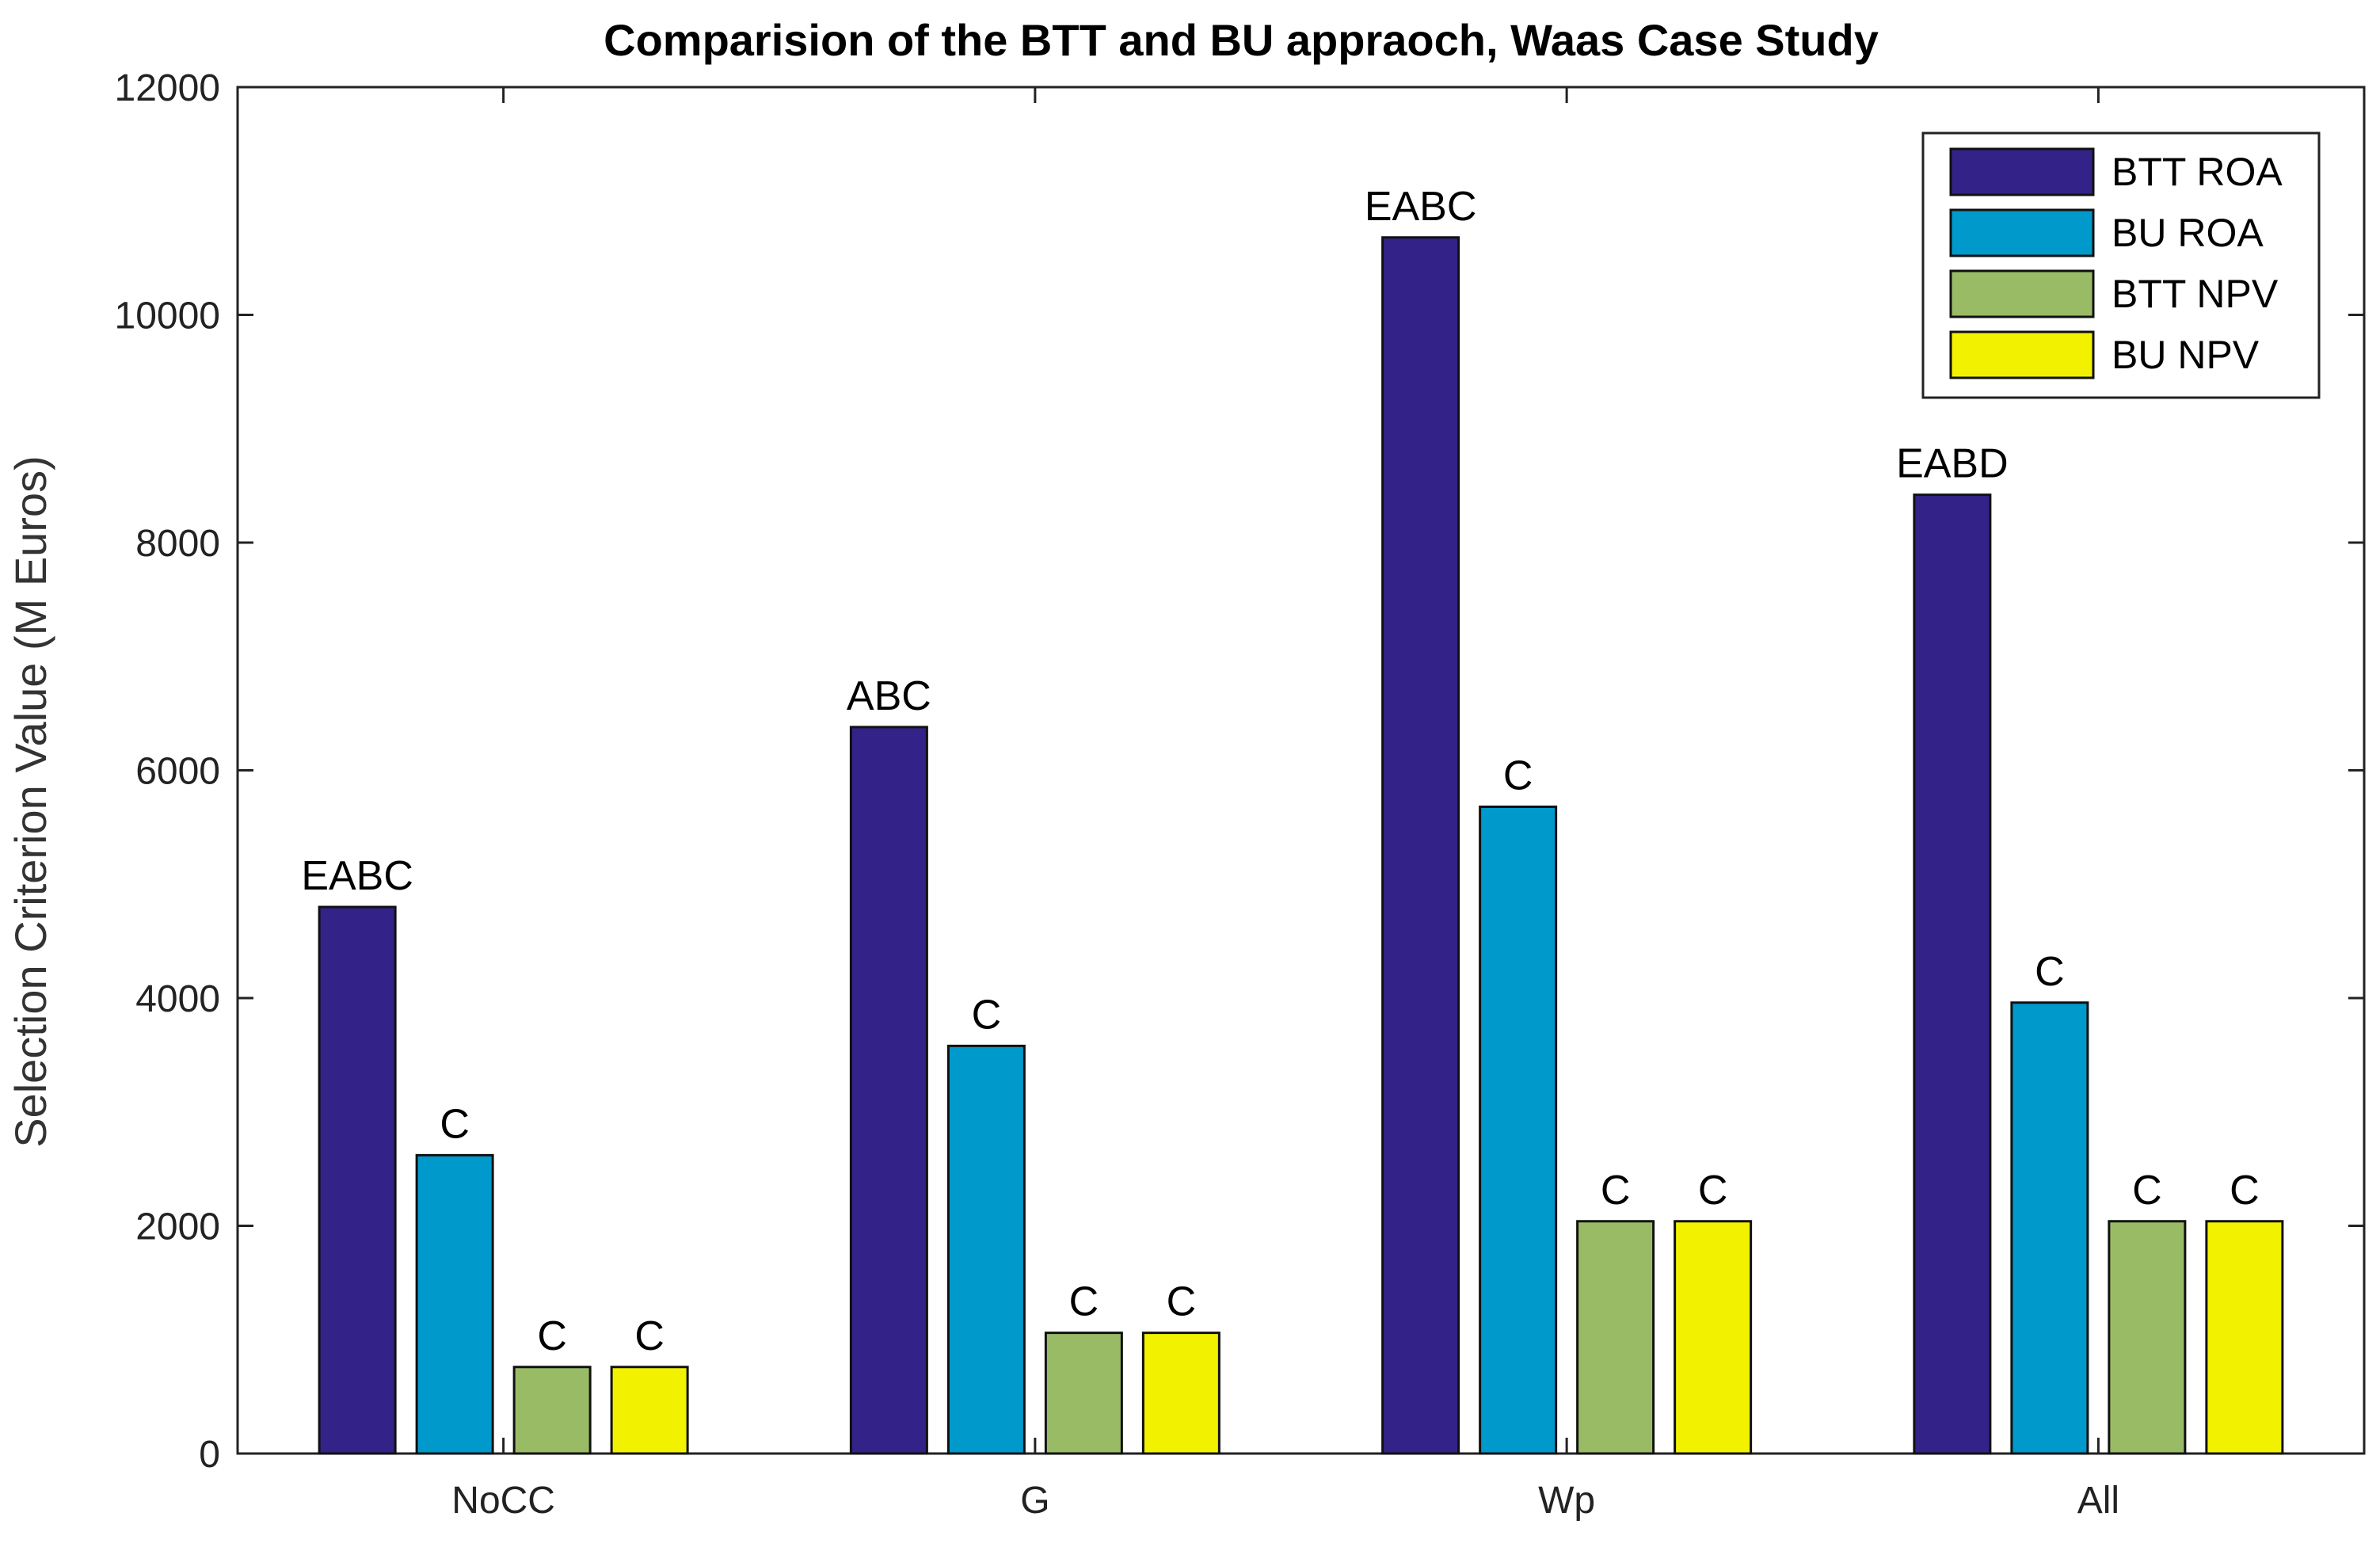 The image size is (2380, 1547). Describe the element at coordinates (1420, 845) in the screenshot. I see `bar-btt-roa-wp` at that location.